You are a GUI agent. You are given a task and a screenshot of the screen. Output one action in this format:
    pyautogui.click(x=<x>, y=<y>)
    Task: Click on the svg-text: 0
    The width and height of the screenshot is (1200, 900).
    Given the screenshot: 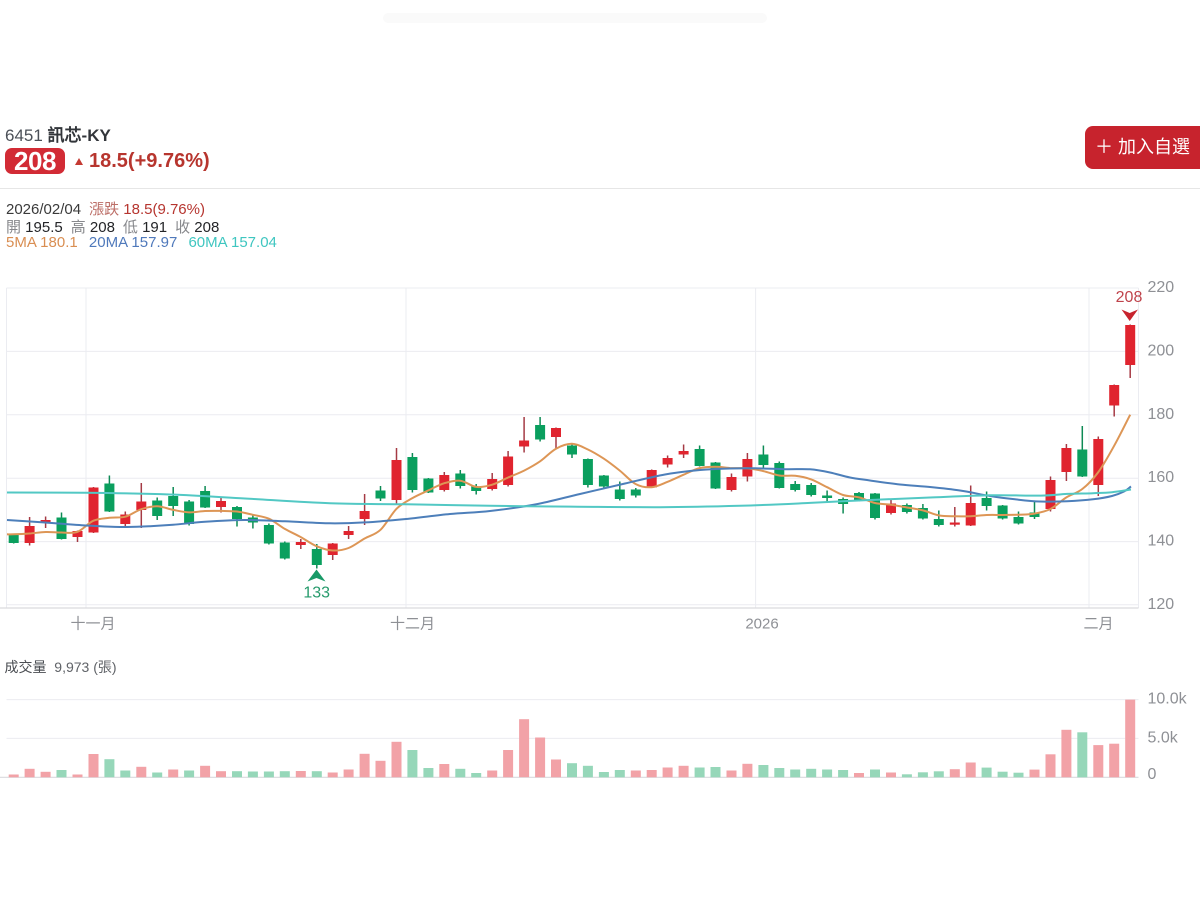 What is the action you would take?
    pyautogui.click(x=1152, y=774)
    